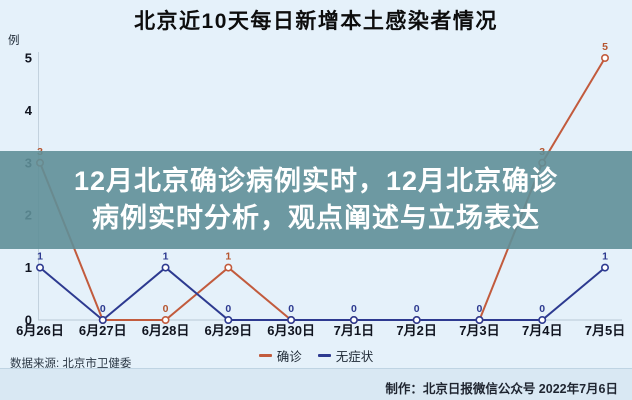 The image size is (632, 400). I want to click on svg-text: 6月27日, so click(103, 330).